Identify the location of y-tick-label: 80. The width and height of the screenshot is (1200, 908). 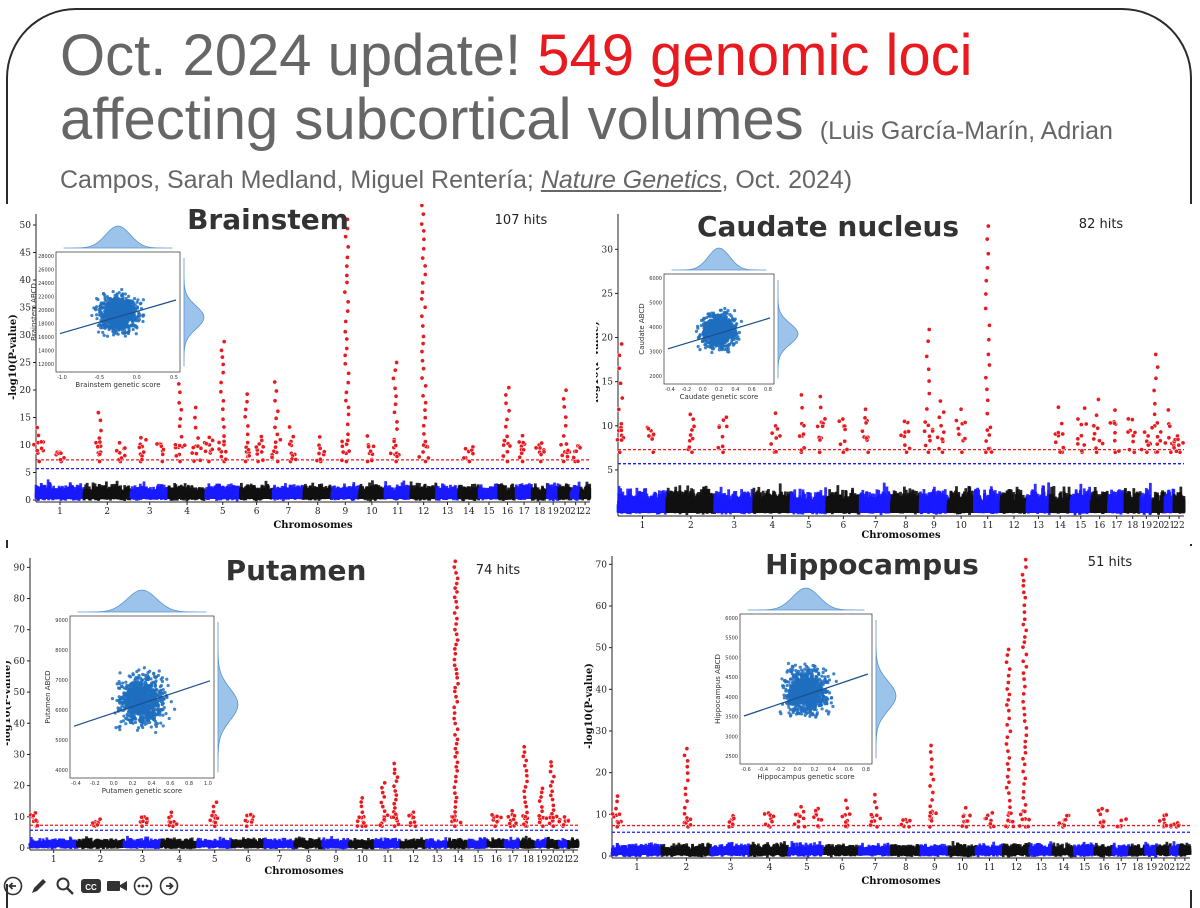
(20, 600).